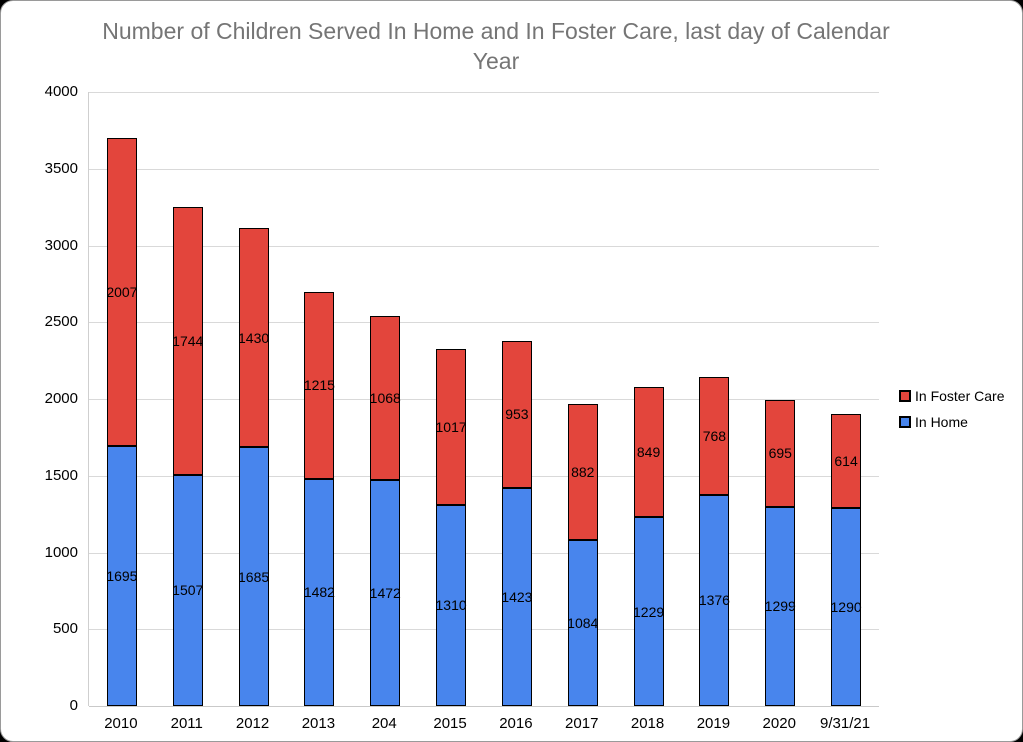 This screenshot has height=742, width=1023. What do you see at coordinates (186, 723) in the screenshot?
I see `x-axis-label: 2011` at bounding box center [186, 723].